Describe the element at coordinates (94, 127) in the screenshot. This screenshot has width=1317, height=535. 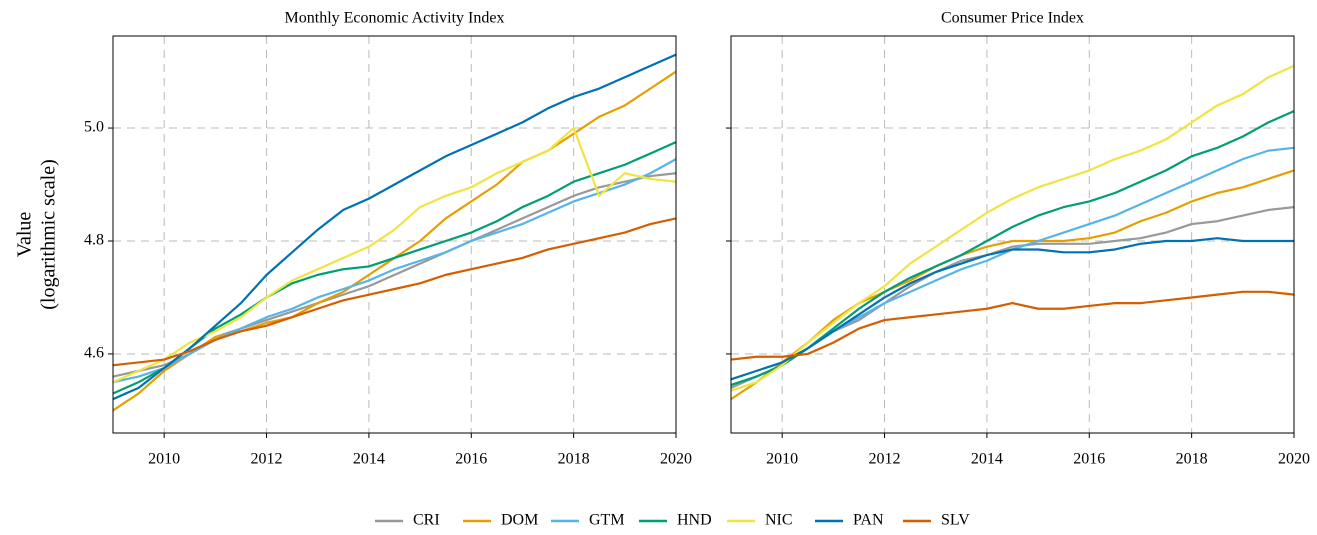
I see `y-tick-label: 5.0` at that location.